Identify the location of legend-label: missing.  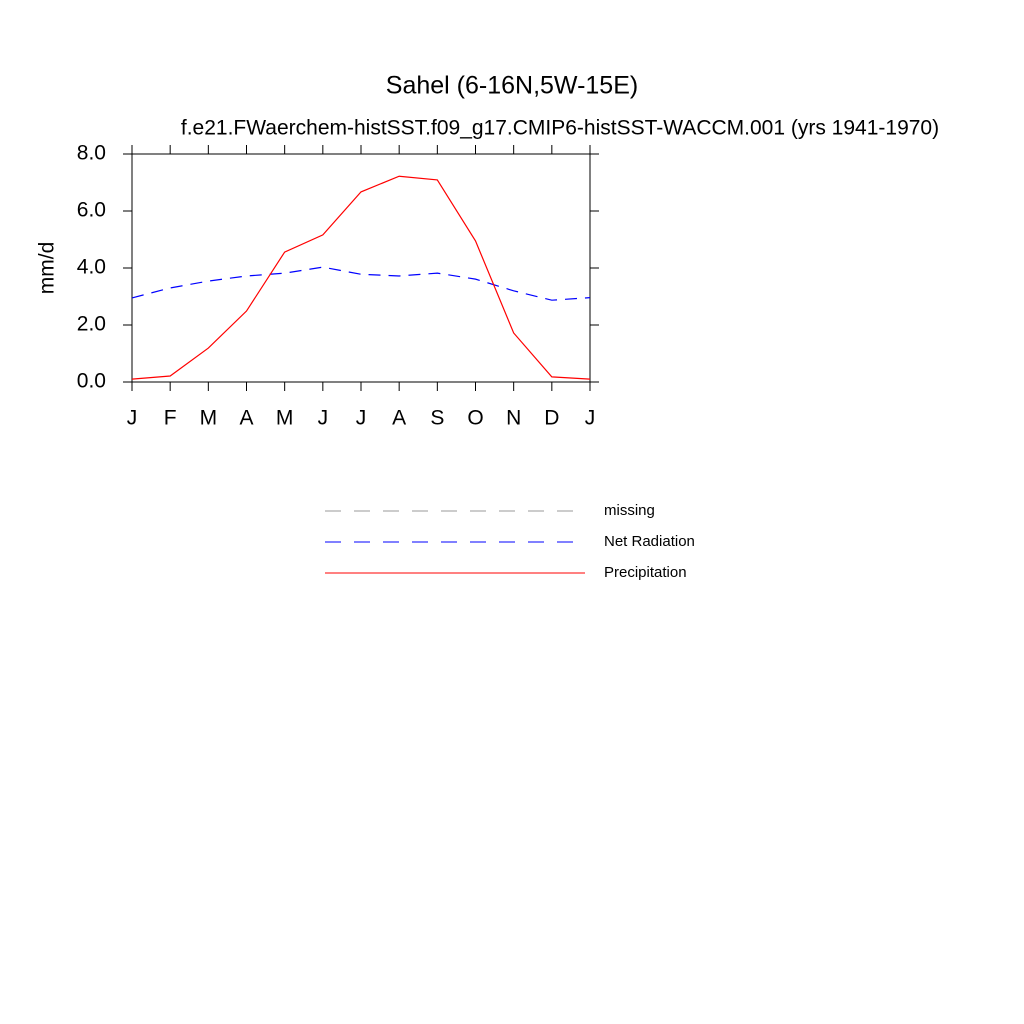
(629, 510).